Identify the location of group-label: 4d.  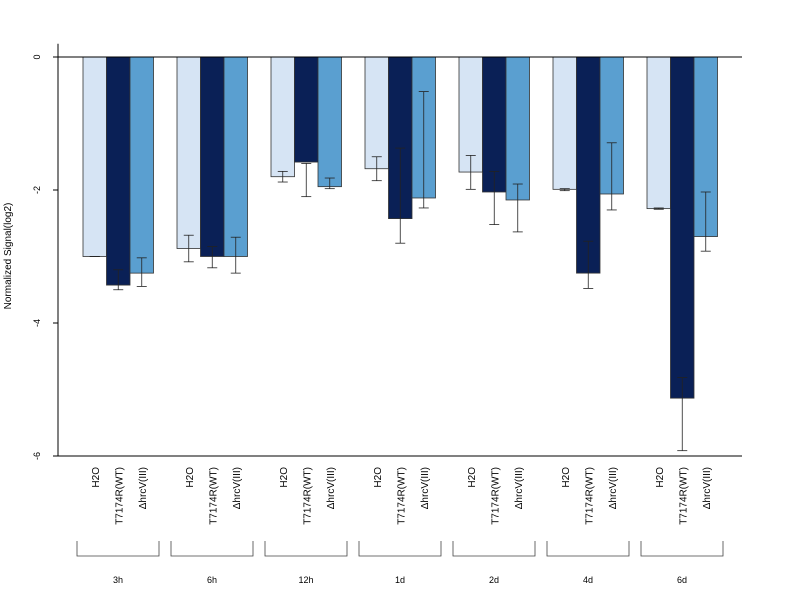
(588, 580).